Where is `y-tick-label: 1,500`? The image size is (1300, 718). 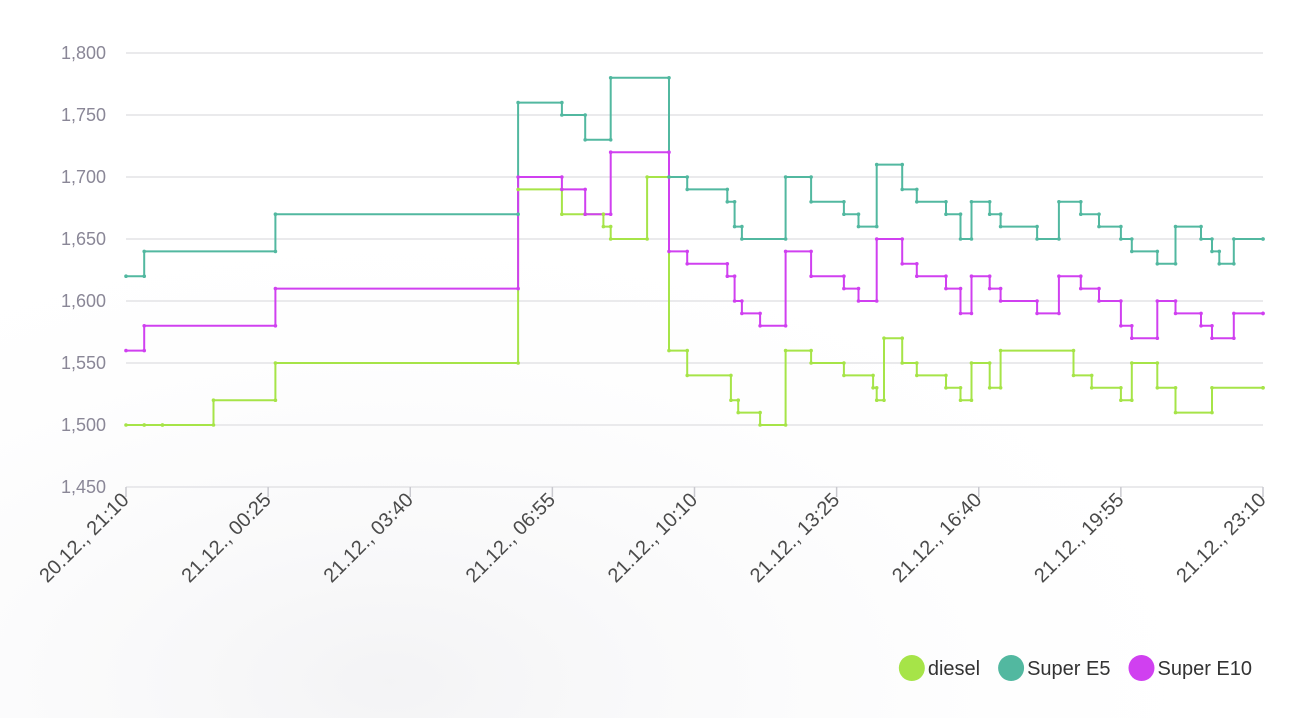 y-tick-label: 1,500 is located at coordinates (83, 425).